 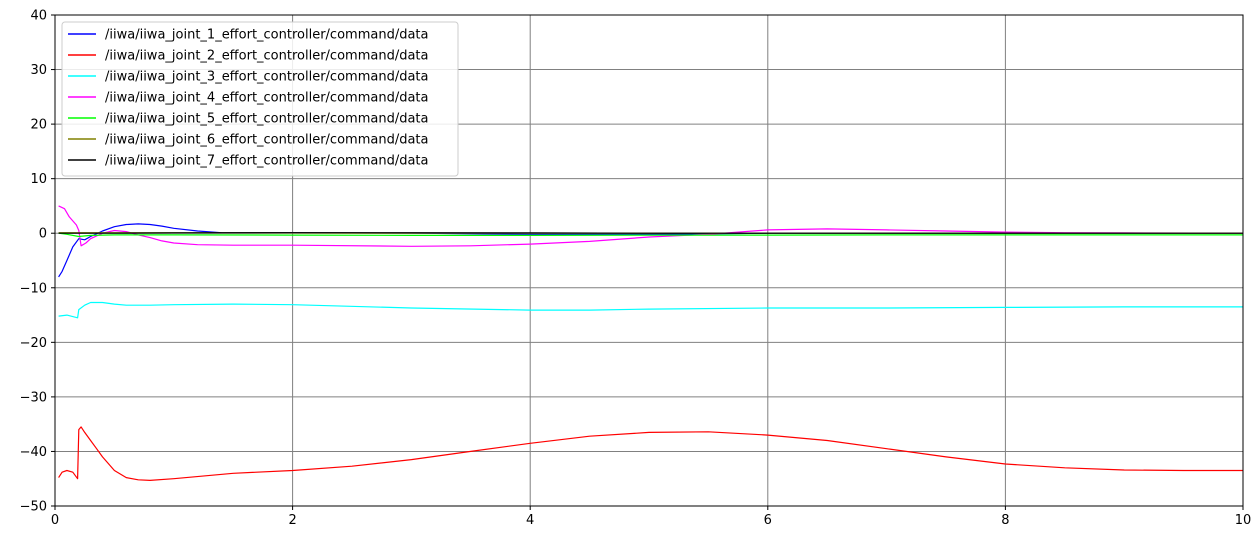 What do you see at coordinates (1243, 520) in the screenshot?
I see `x-tick-label: 10` at bounding box center [1243, 520].